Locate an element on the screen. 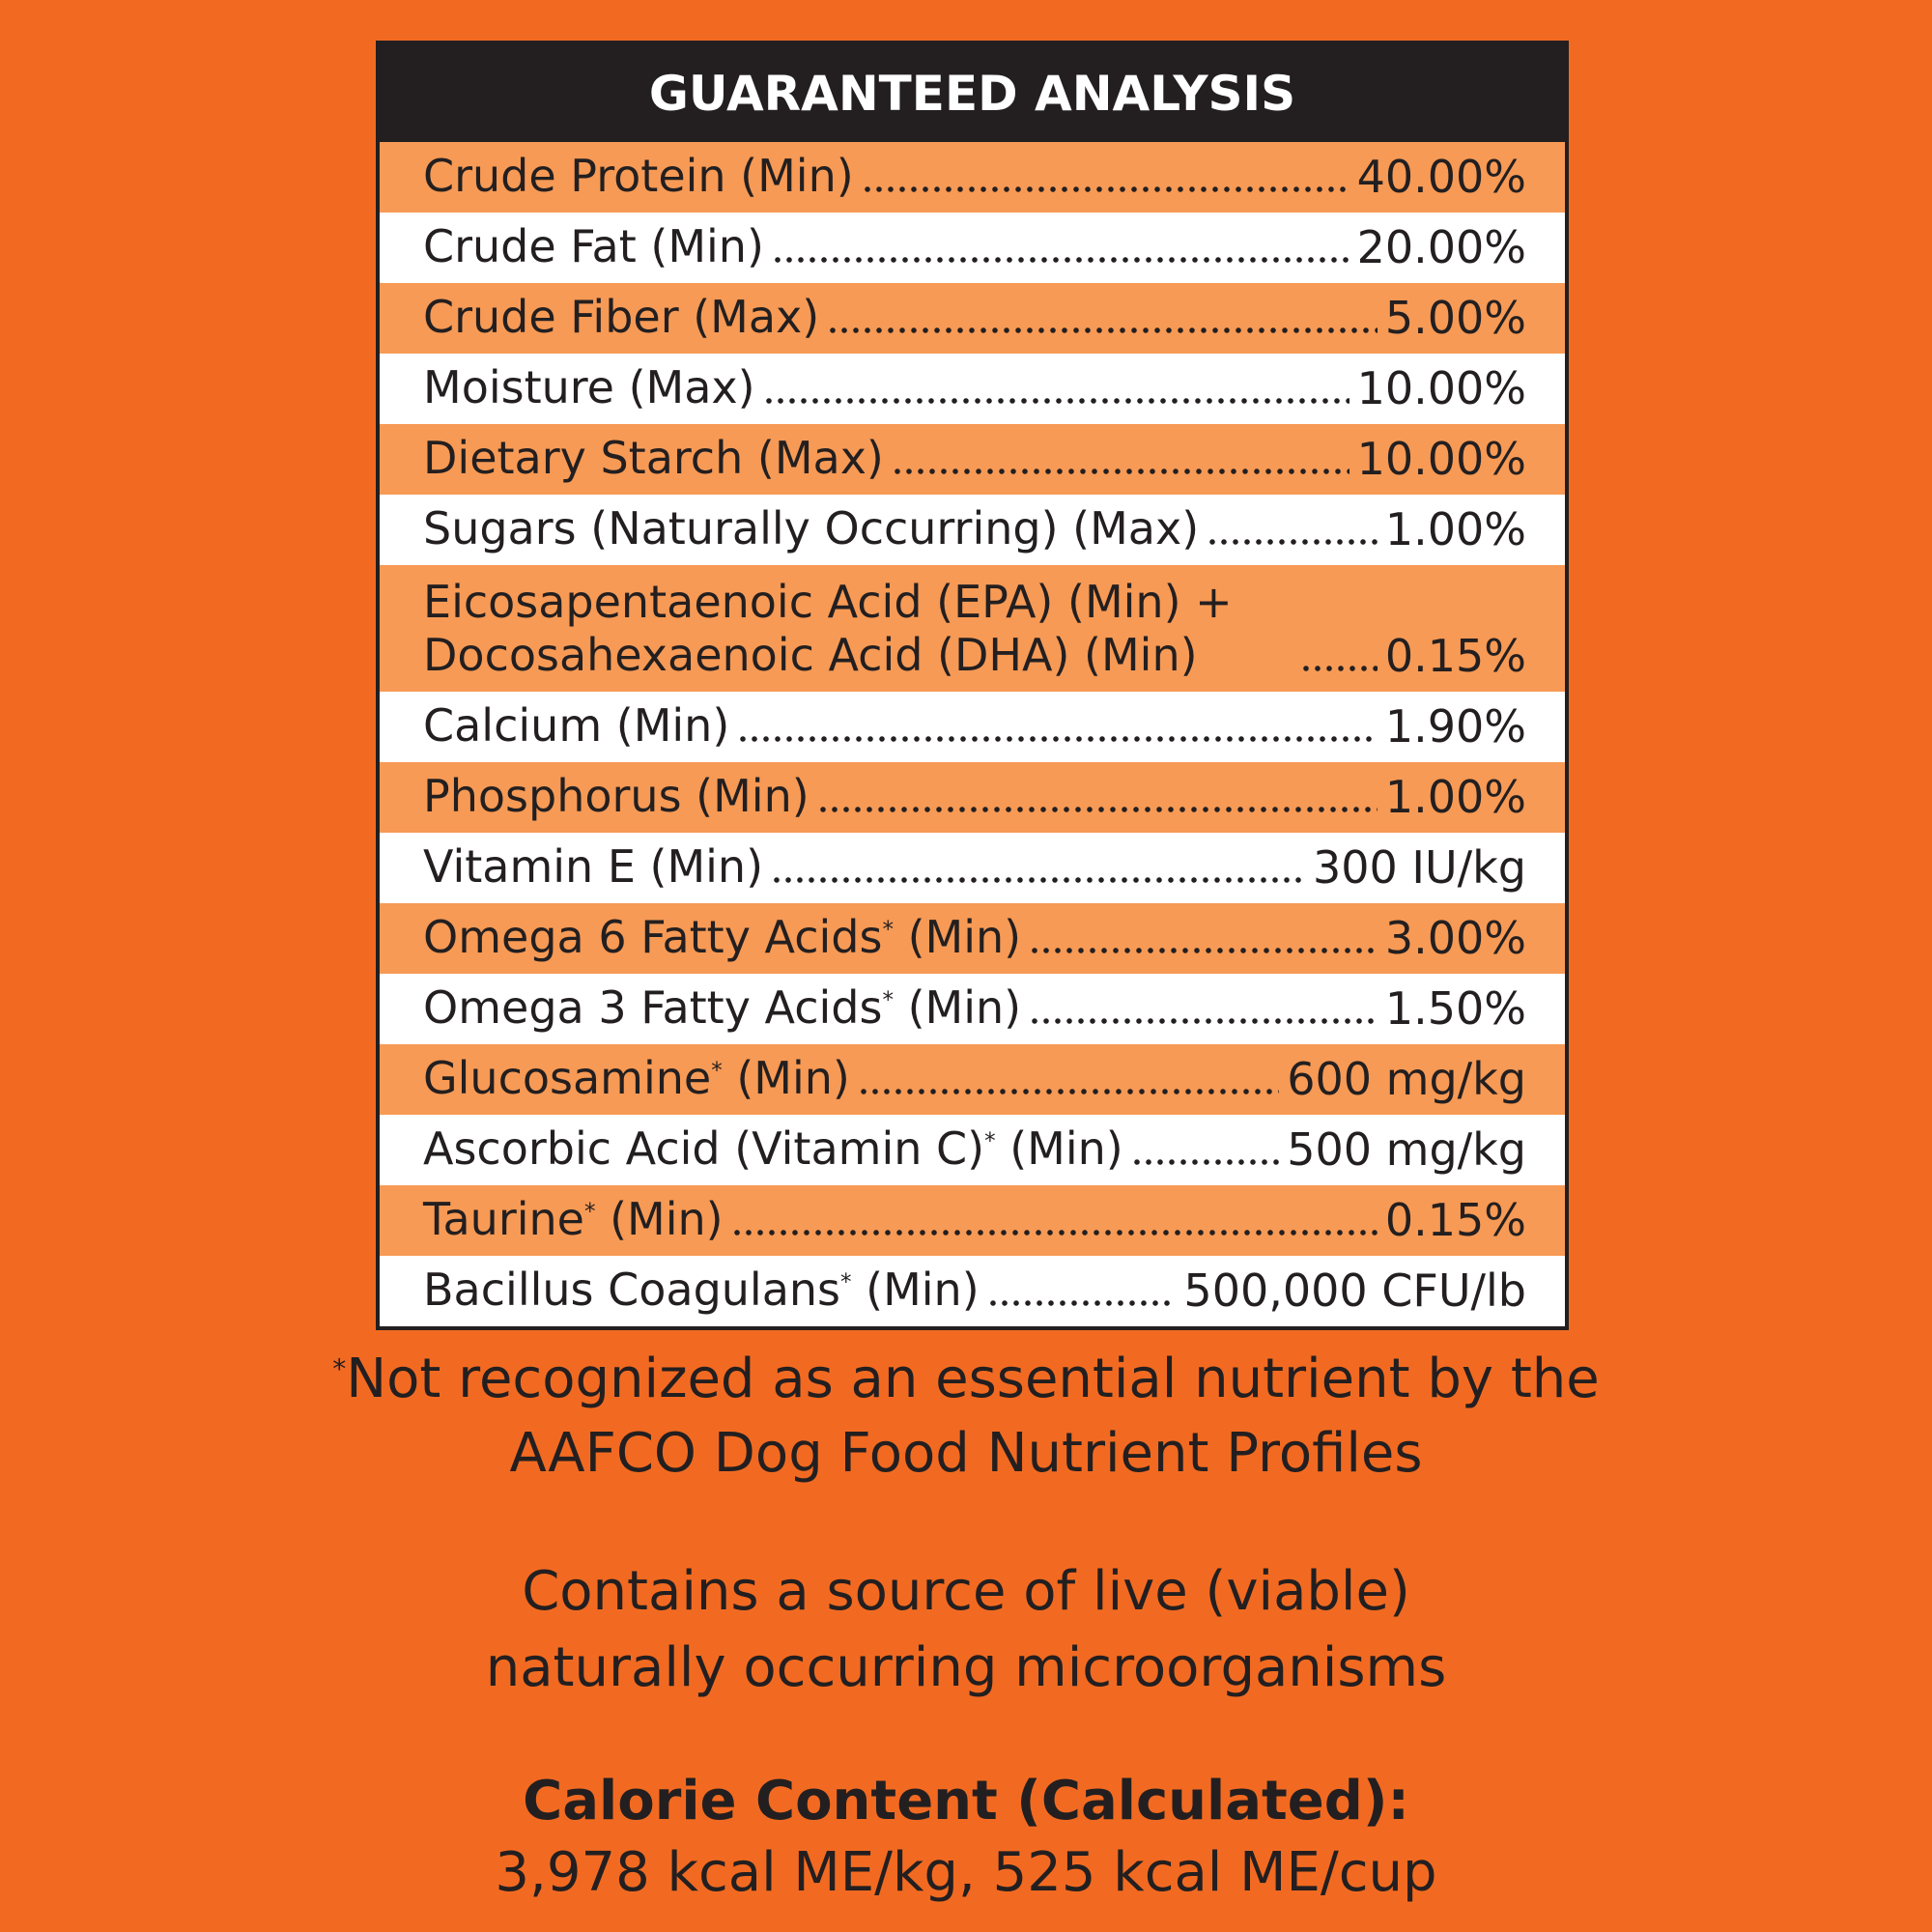 The height and width of the screenshot is (1932, 1932). nutrient-label: Glucosamine* (Min) is located at coordinates (636, 1077).